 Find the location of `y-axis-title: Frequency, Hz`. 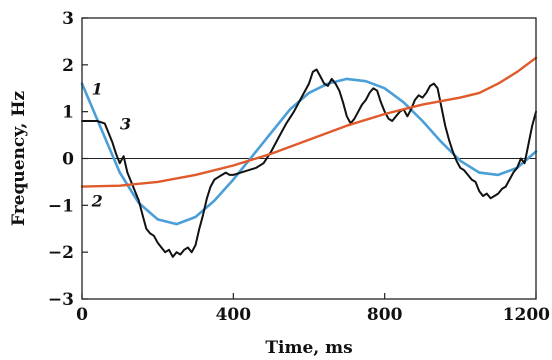

y-axis-title: Frequency, Hz is located at coordinates (19, 158).